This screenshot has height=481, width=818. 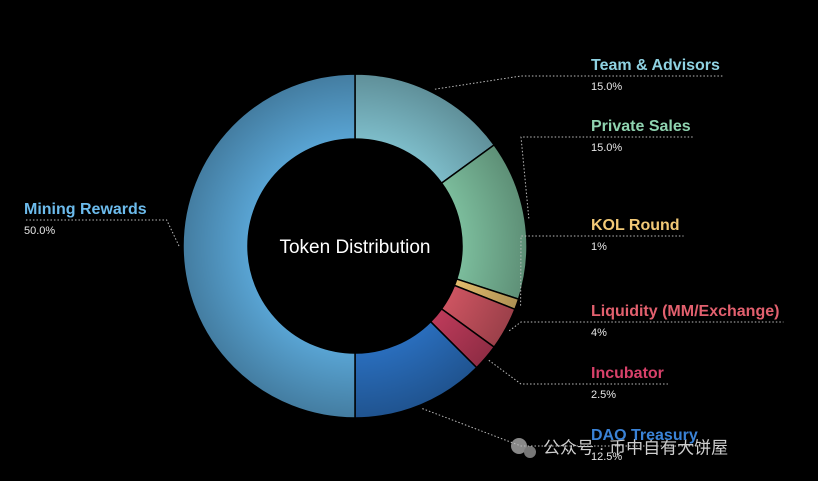 I want to click on legend-label: Incubator, so click(x=627, y=373).